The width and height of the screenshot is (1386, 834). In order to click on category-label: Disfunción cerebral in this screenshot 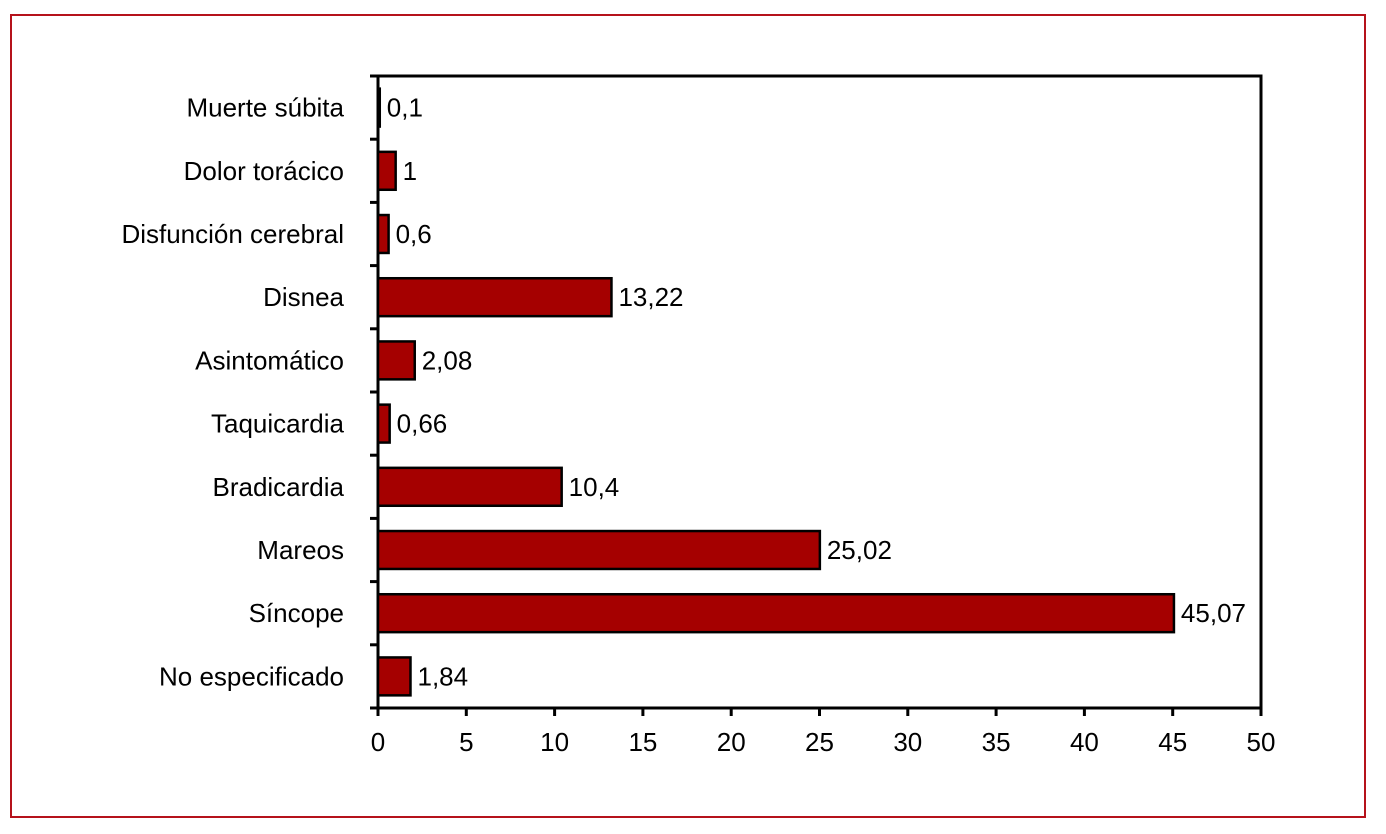, I will do `click(232, 234)`.